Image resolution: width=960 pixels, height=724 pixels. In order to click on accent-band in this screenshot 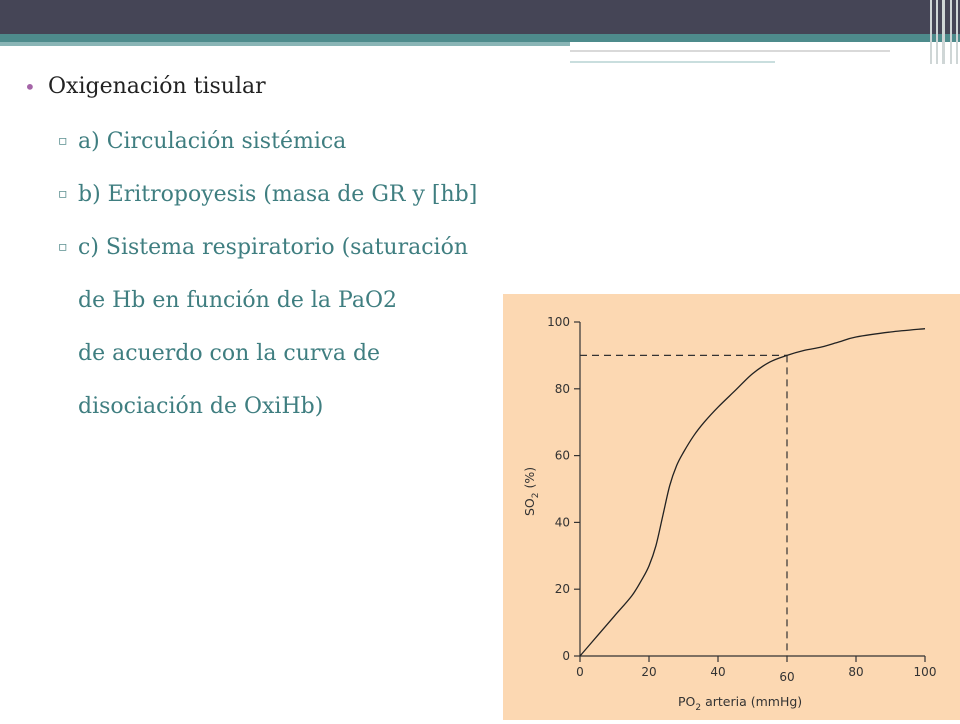, I will do `click(480, 38)`.